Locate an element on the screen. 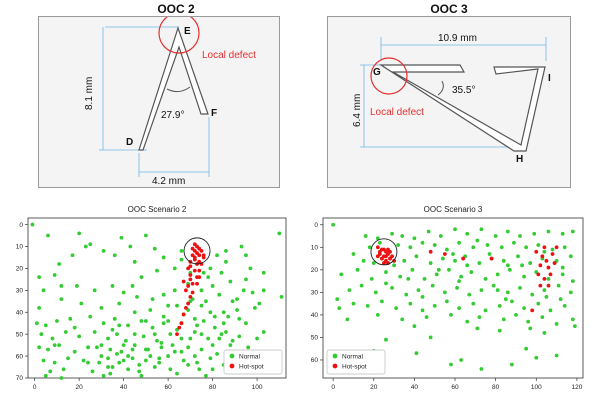 The image size is (594, 410). hotspot-highlight-circle is located at coordinates (197, 251).